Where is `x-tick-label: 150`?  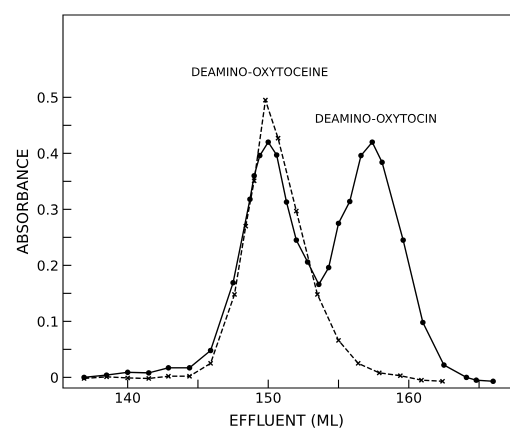
x-tick-label: 150 is located at coordinates (268, 397).